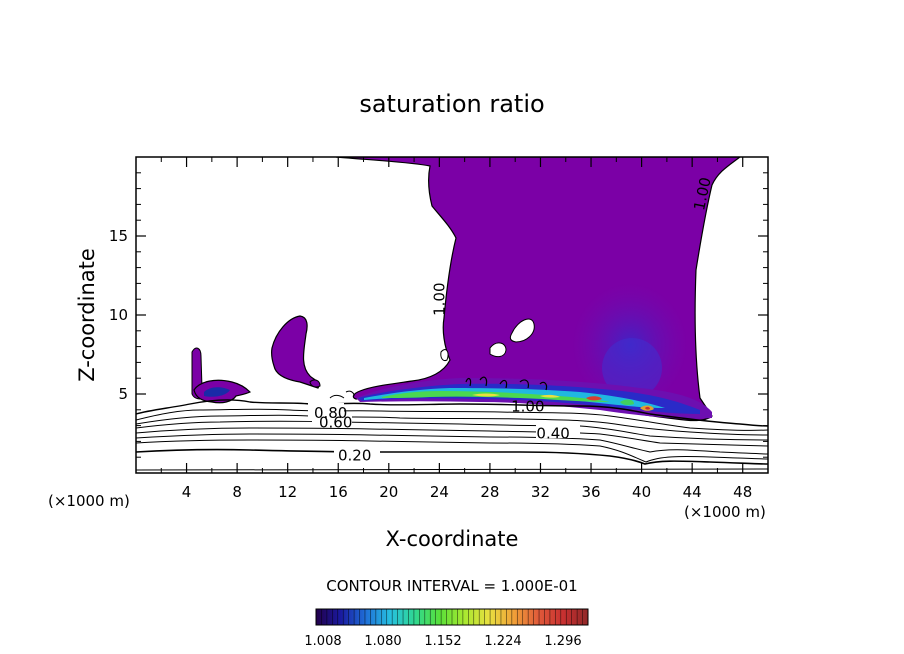 The width and height of the screenshot is (904, 654). What do you see at coordinates (295, 352) in the screenshot?
I see `saturated-blob-mid` at bounding box center [295, 352].